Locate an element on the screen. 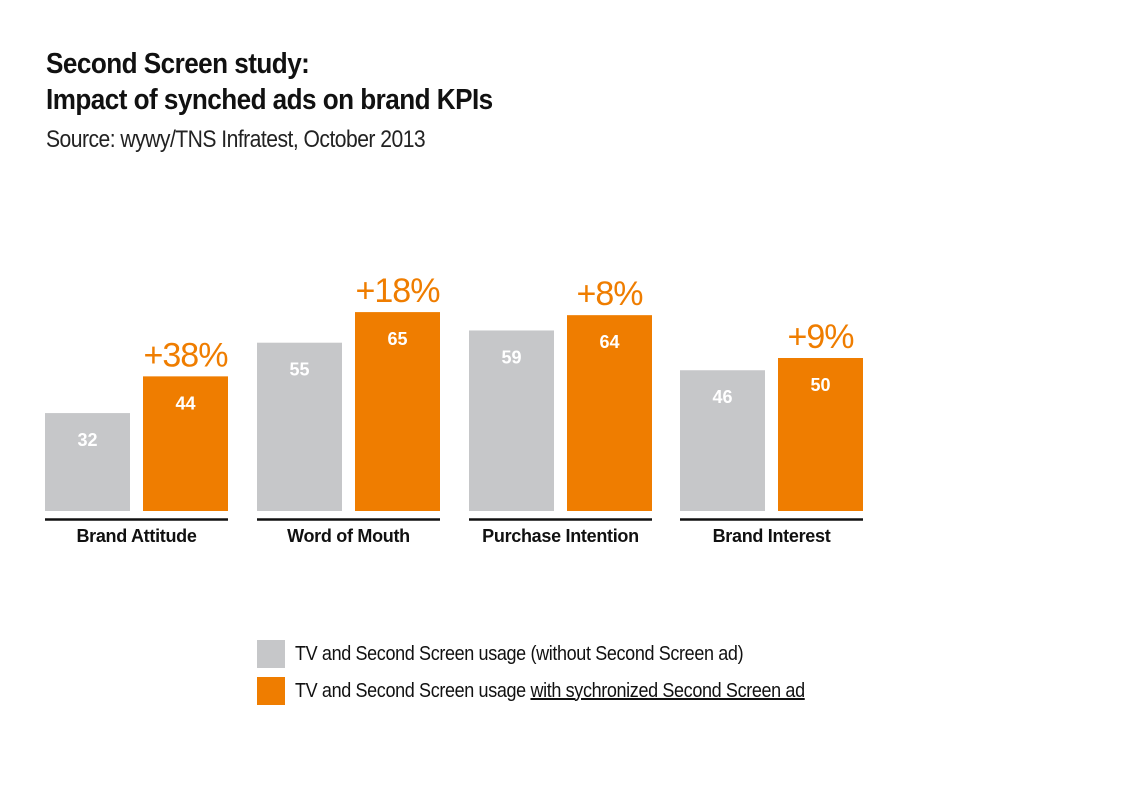 The image size is (1123, 794). bar-value-label-without-ad-3: 46 is located at coordinates (722, 397).